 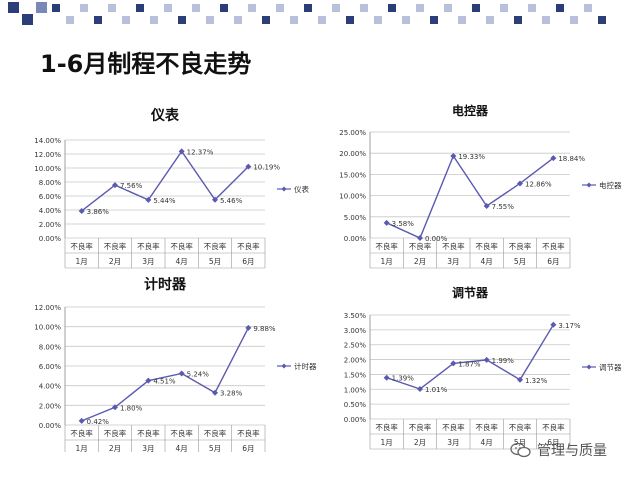 What do you see at coordinates (355, 316) in the screenshot?
I see `y-tick-label: 3.50%` at bounding box center [355, 316].